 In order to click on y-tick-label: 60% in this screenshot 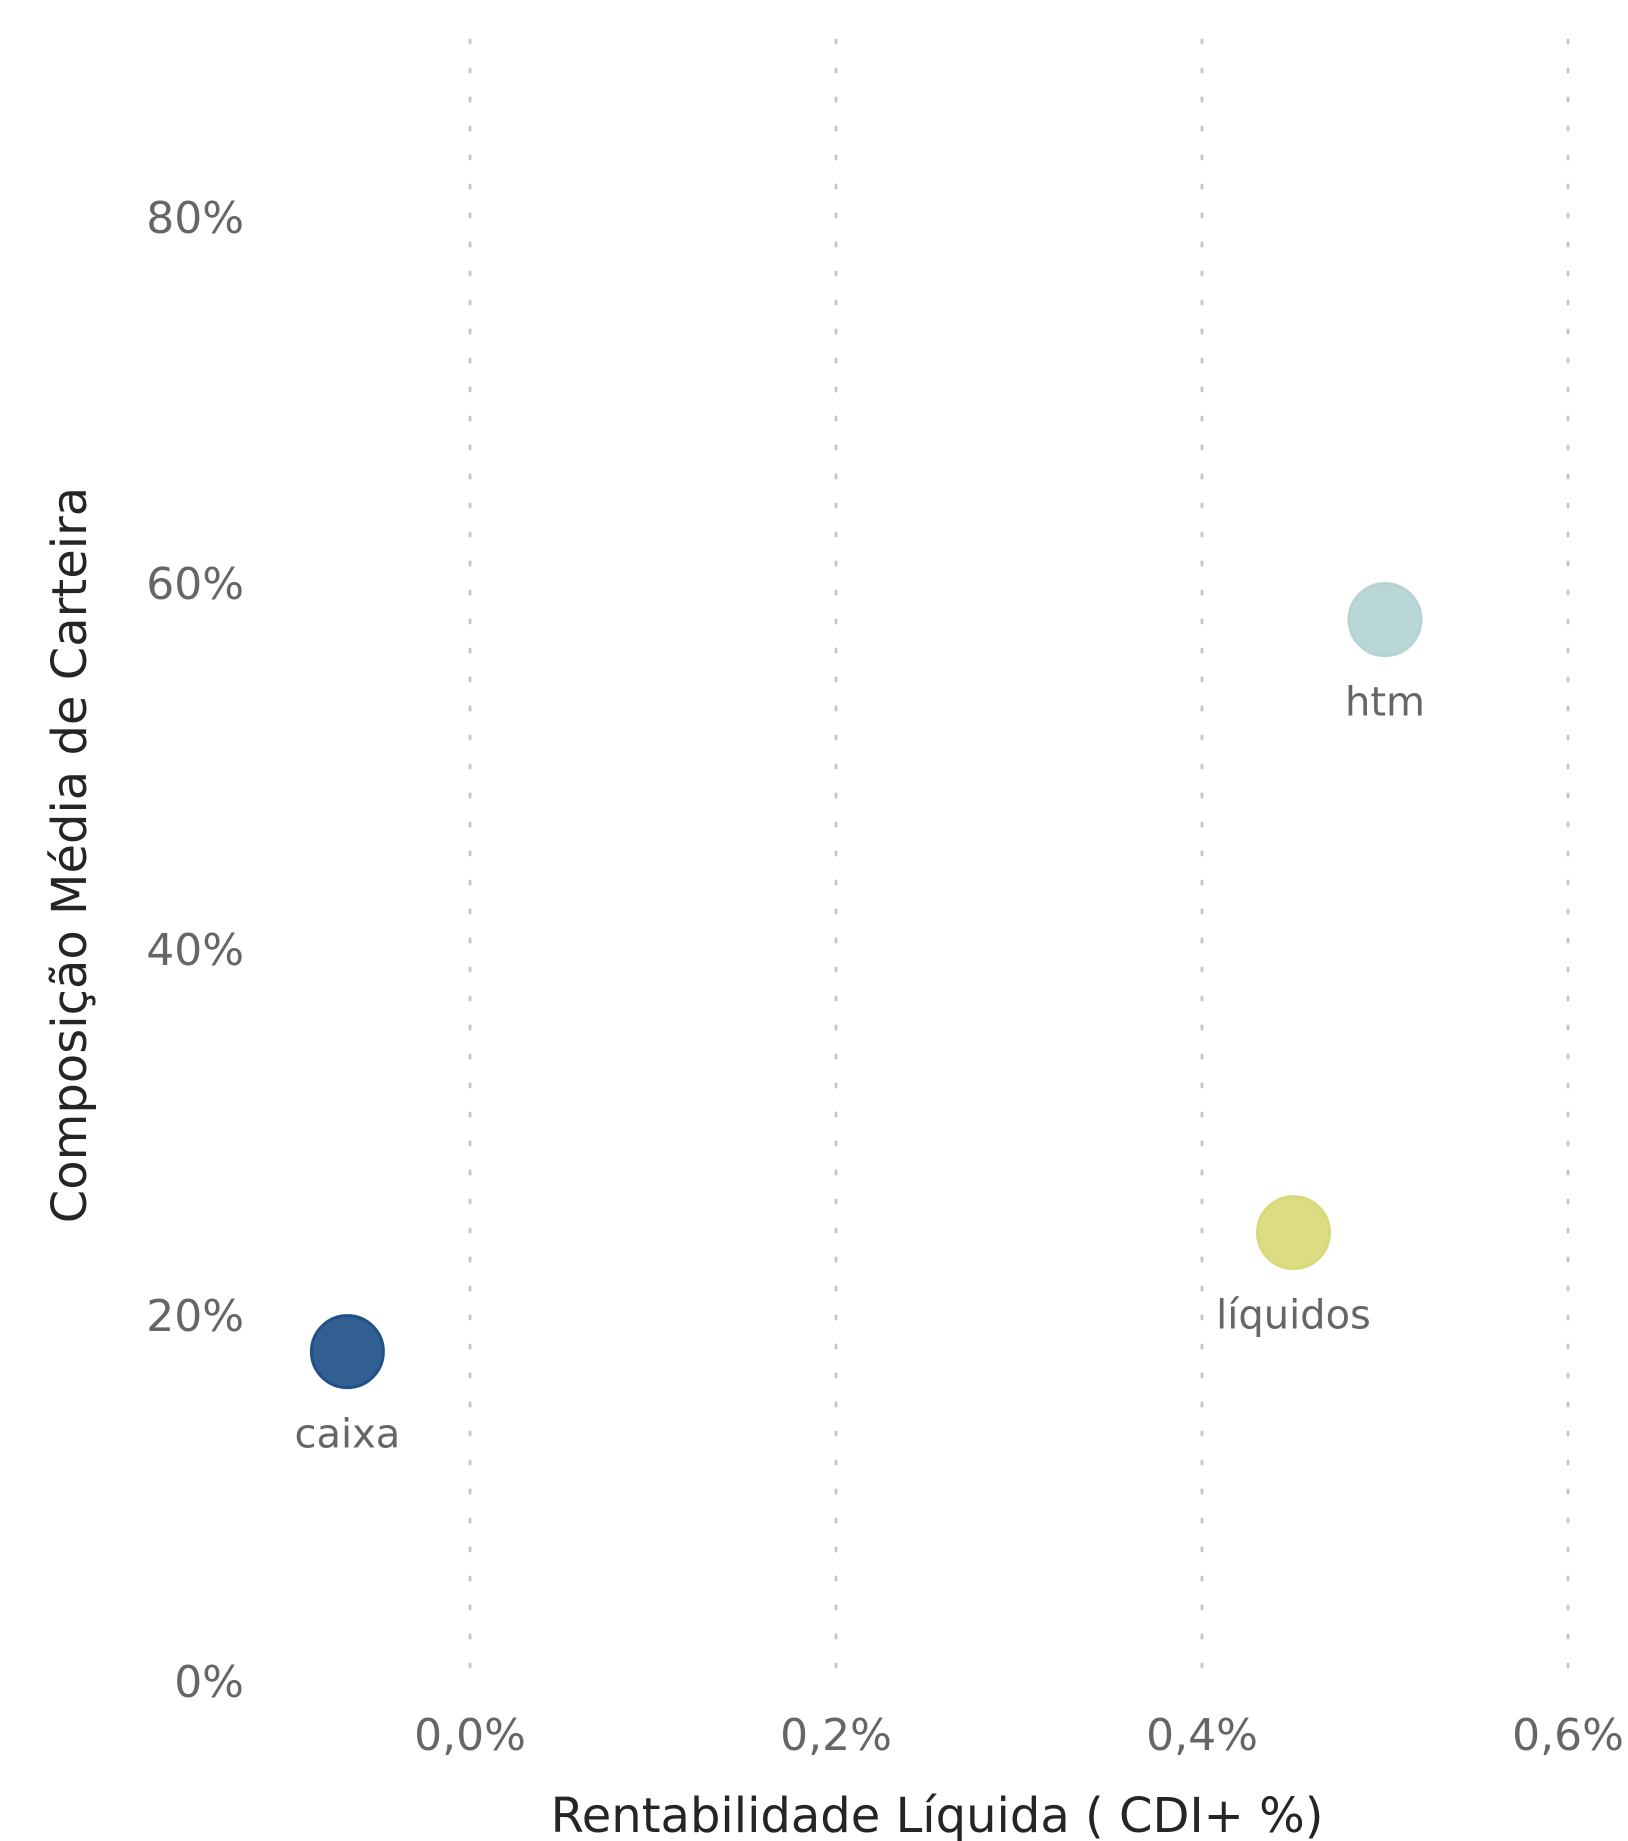, I will do `click(195, 584)`.